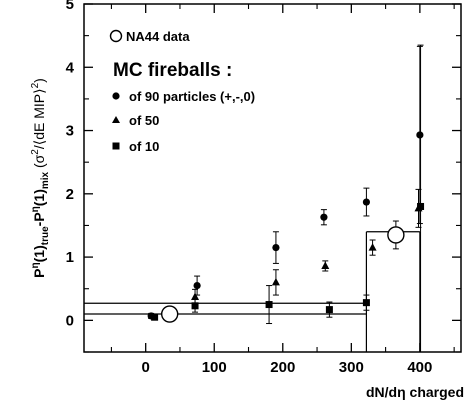 Image resolution: width=468 pixels, height=404 pixels. I want to click on legend-circle-marker, so click(116, 96).